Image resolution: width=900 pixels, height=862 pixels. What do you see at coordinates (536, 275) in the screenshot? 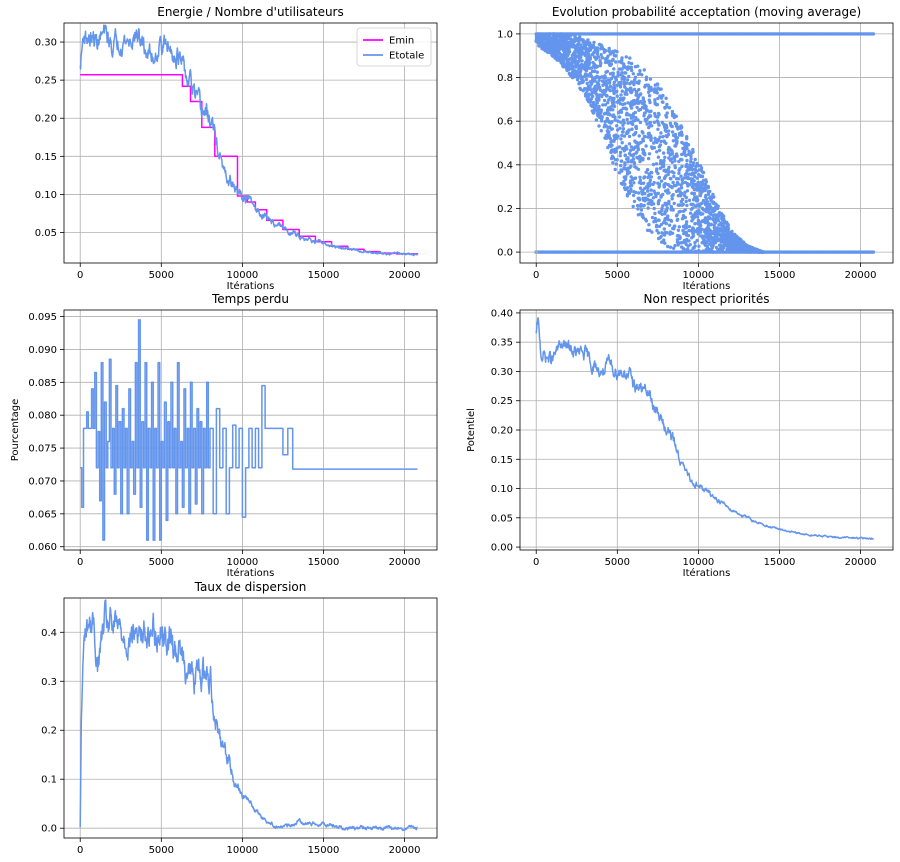
I see `x-tick-label: 0` at bounding box center [536, 275].